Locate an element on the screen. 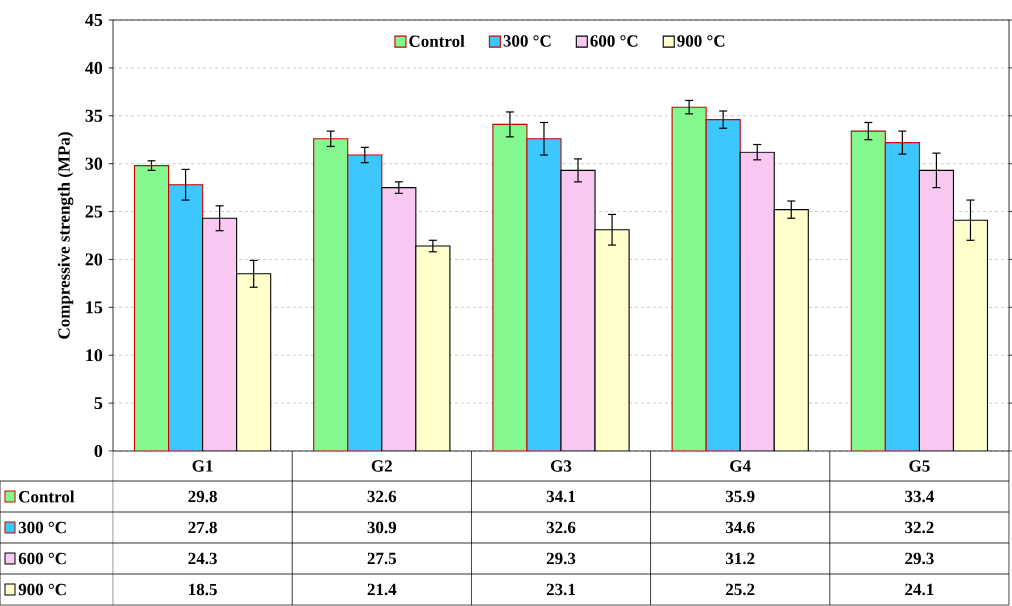 The width and height of the screenshot is (1012, 606). y-tick-label: 5 is located at coordinates (98, 403).